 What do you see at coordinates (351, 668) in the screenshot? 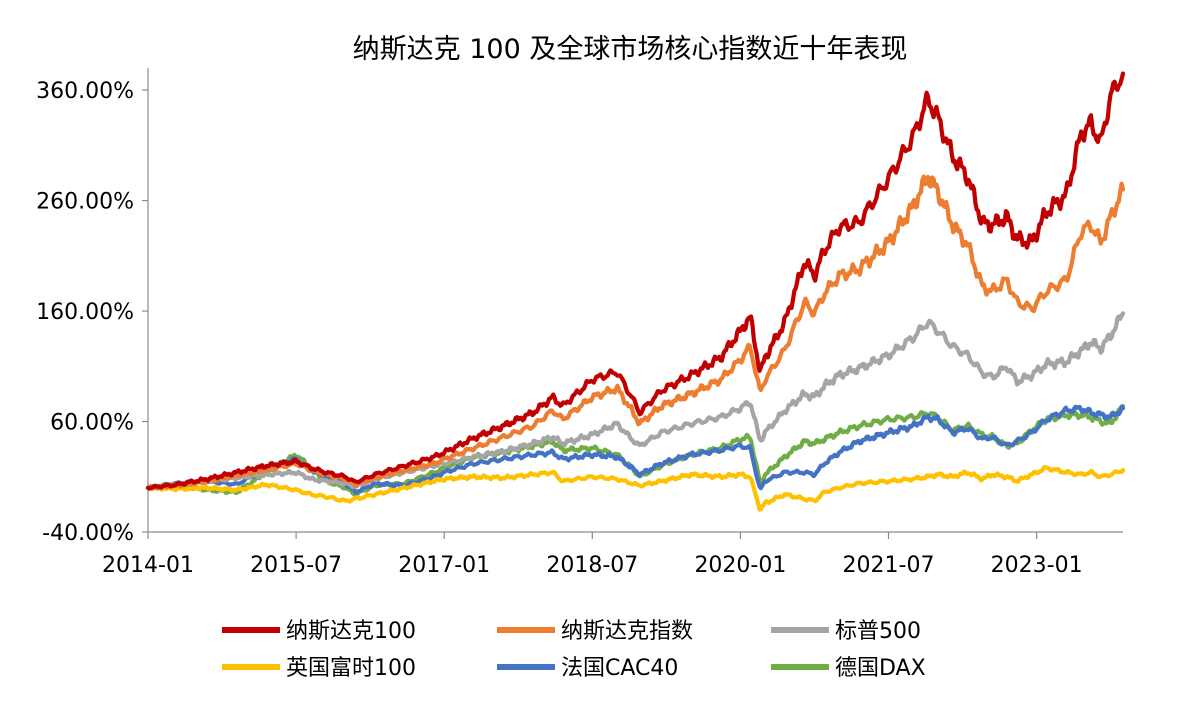
I see `legend-label: 英国富时100` at bounding box center [351, 668].